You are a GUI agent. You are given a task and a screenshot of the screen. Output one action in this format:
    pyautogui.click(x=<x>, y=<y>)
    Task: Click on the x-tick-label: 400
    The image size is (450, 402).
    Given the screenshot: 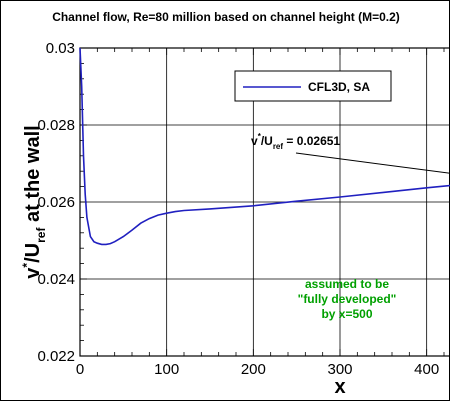 What is the action you would take?
    pyautogui.click(x=426, y=369)
    